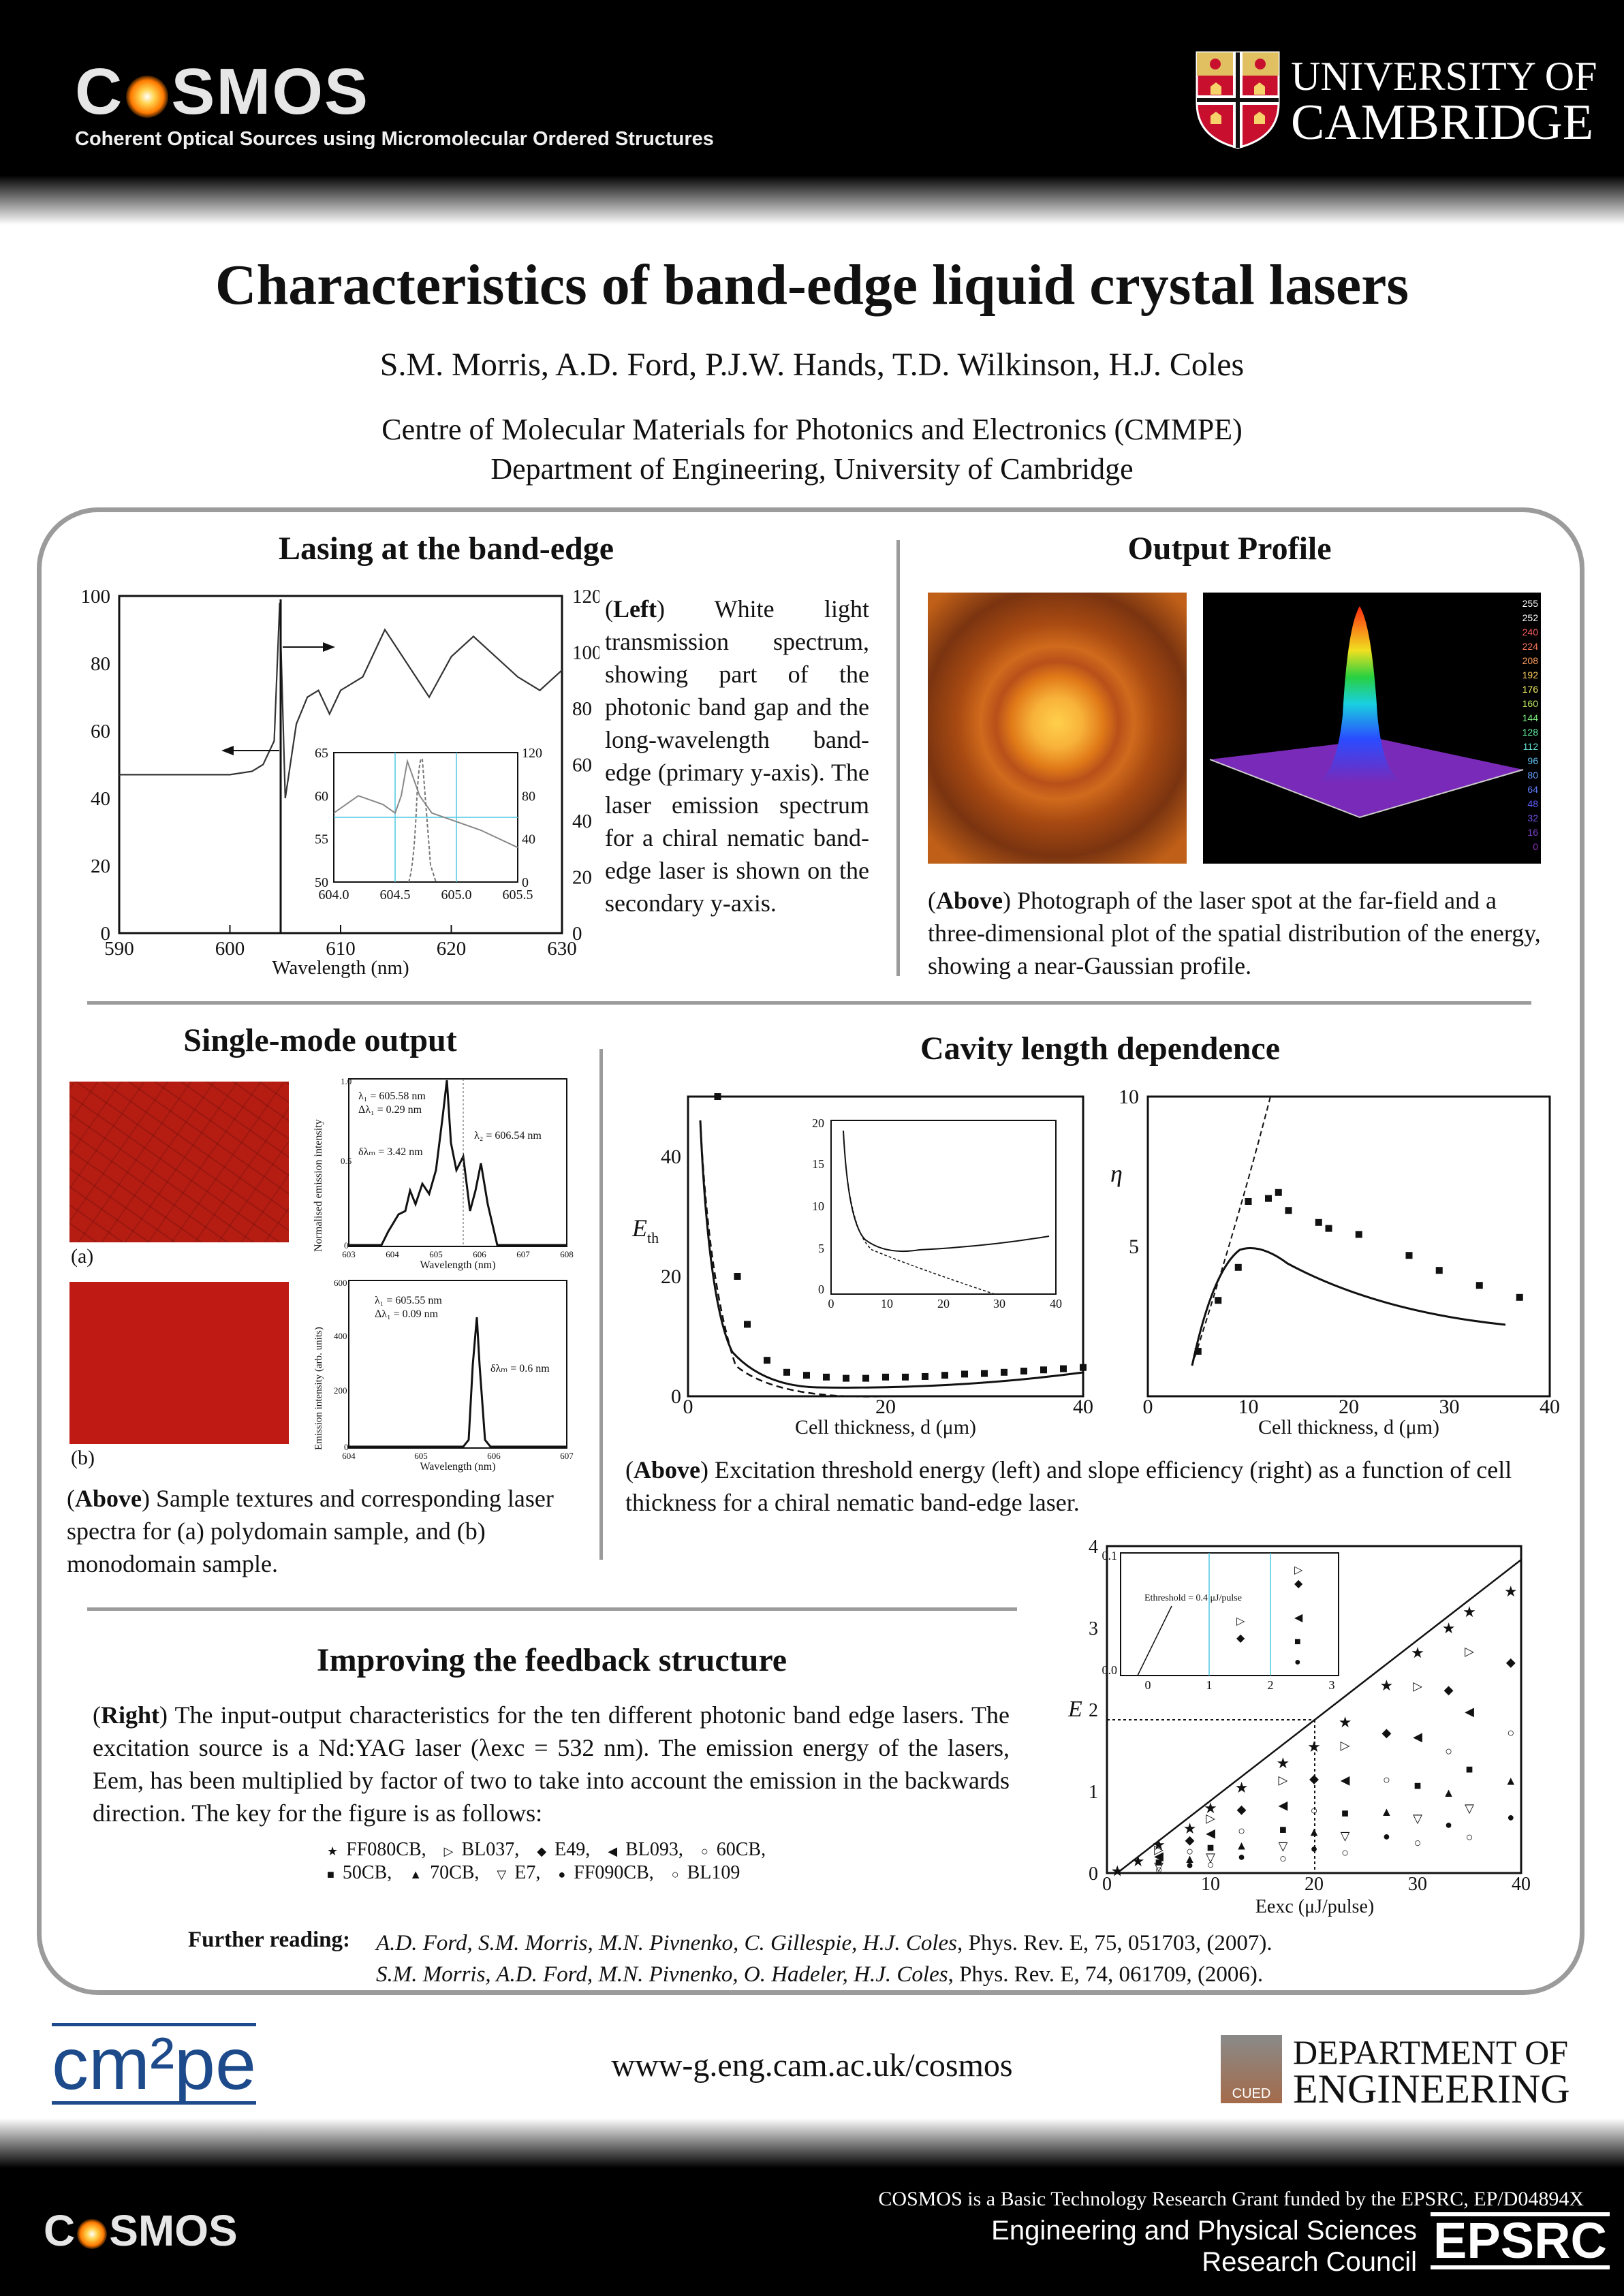 The width and height of the screenshot is (1624, 2296). I want to click on glowing-o-footer-icon, so click(92, 2234).